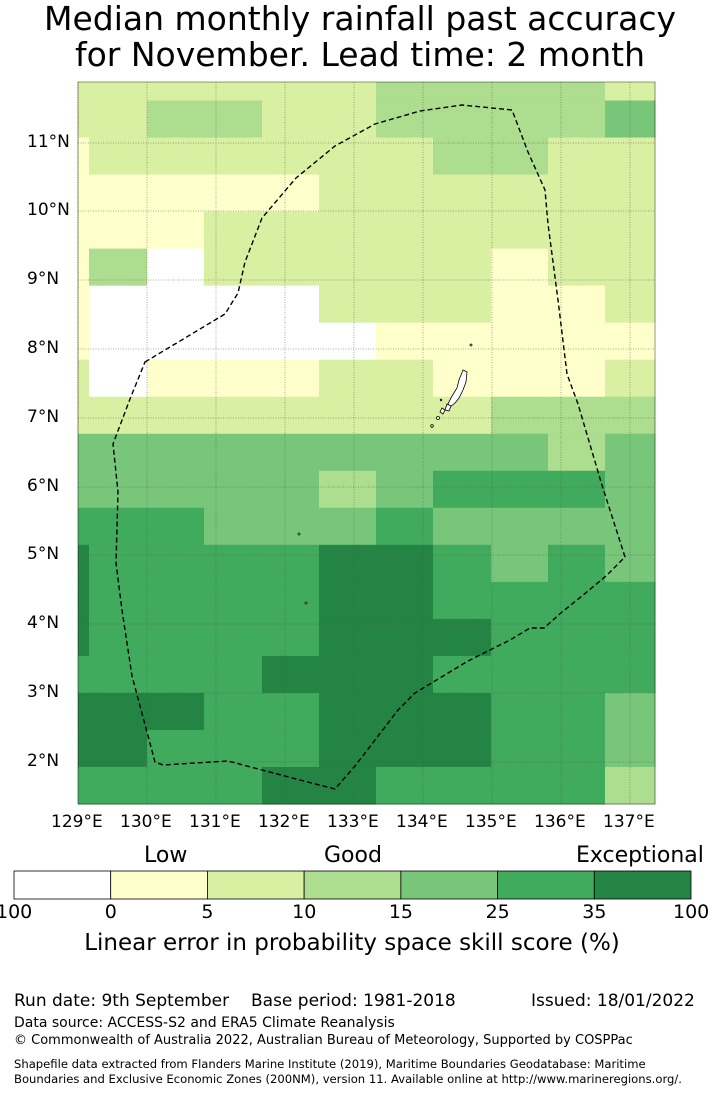 Image resolution: width=720 pixels, height=1095 pixels. Describe the element at coordinates (43, 623) in the screenshot. I see `latitude-label: 4°N` at that location.